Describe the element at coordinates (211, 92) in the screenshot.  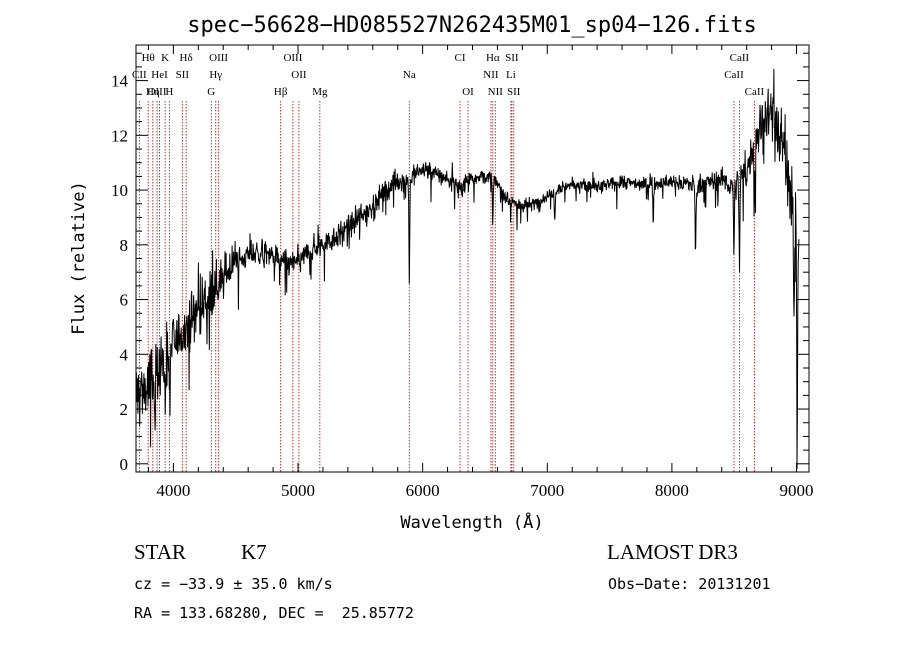
I see `spectral-line-label: G` at that location.